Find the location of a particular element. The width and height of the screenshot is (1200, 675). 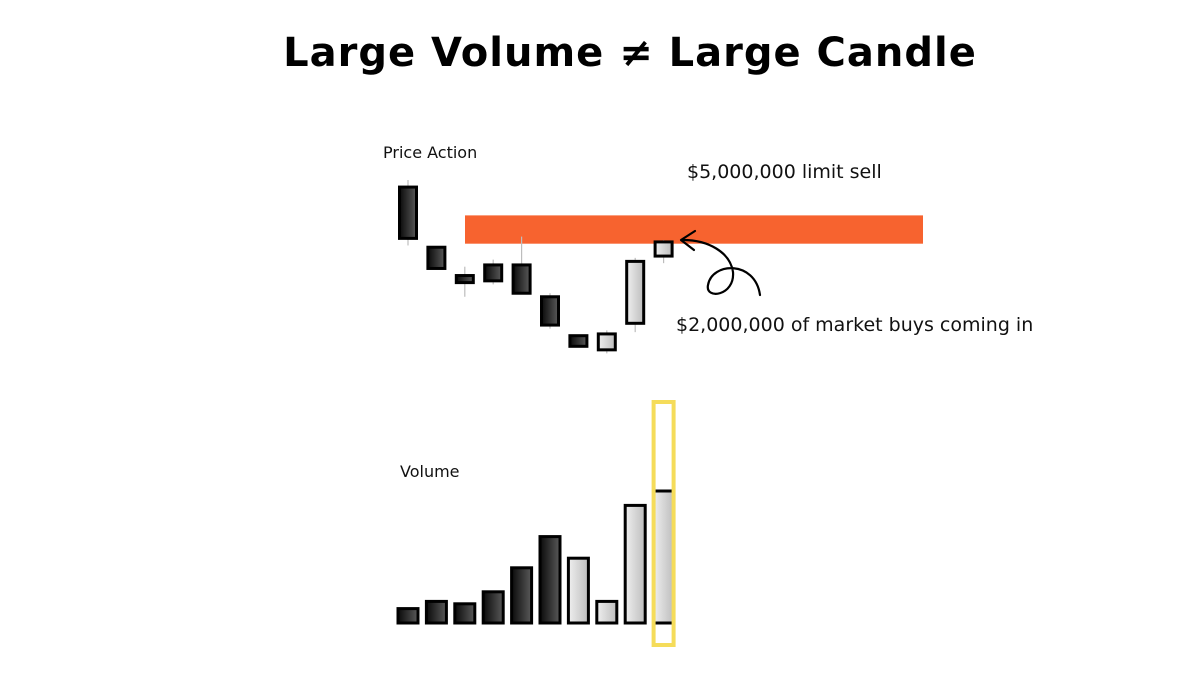

volume-label: Volume is located at coordinates (430, 471).